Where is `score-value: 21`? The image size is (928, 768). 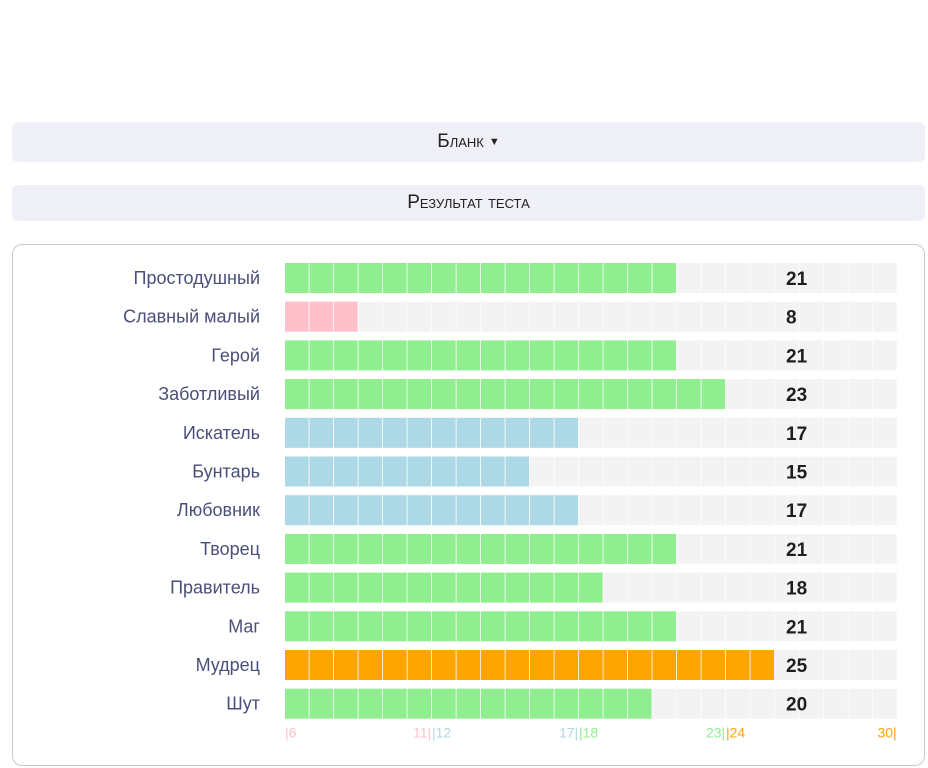
score-value: 21 is located at coordinates (797, 627).